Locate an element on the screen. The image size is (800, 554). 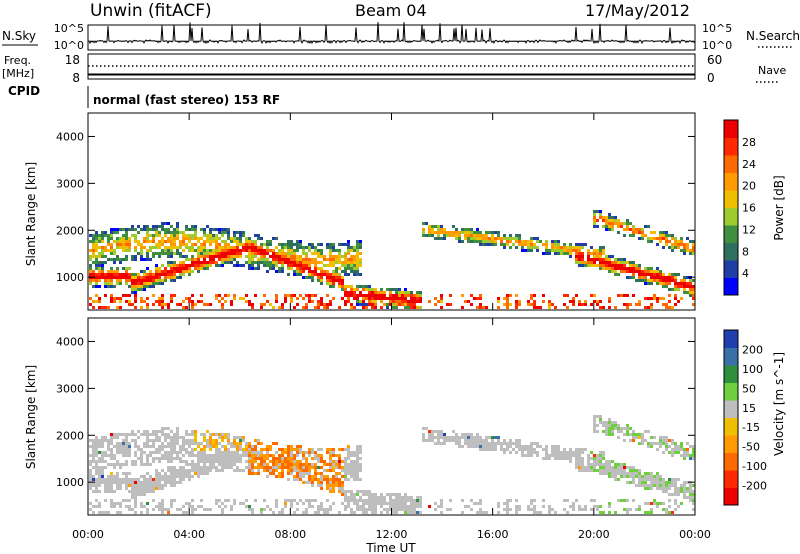
power-colorbar-frame is located at coordinates (731, 207).